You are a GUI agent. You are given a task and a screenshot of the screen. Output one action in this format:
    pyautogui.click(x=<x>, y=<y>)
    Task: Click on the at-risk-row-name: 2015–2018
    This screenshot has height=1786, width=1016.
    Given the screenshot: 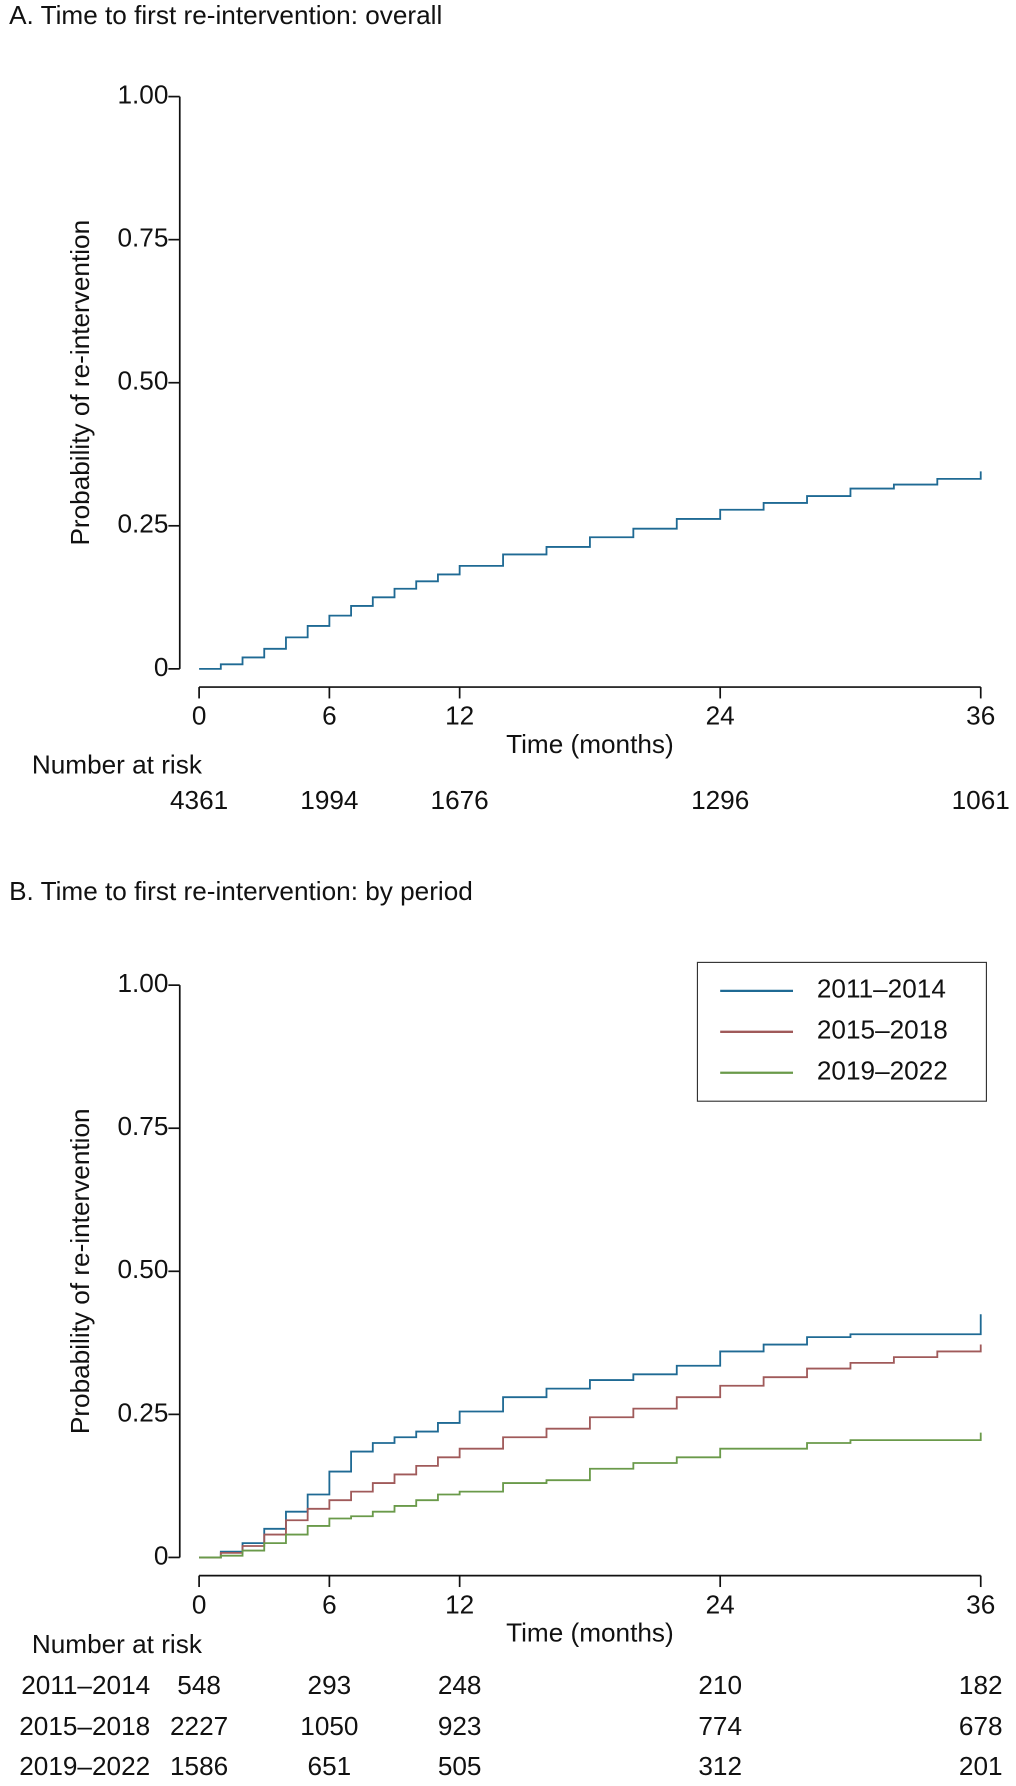 What is the action you would take?
    pyautogui.click(x=84, y=1726)
    